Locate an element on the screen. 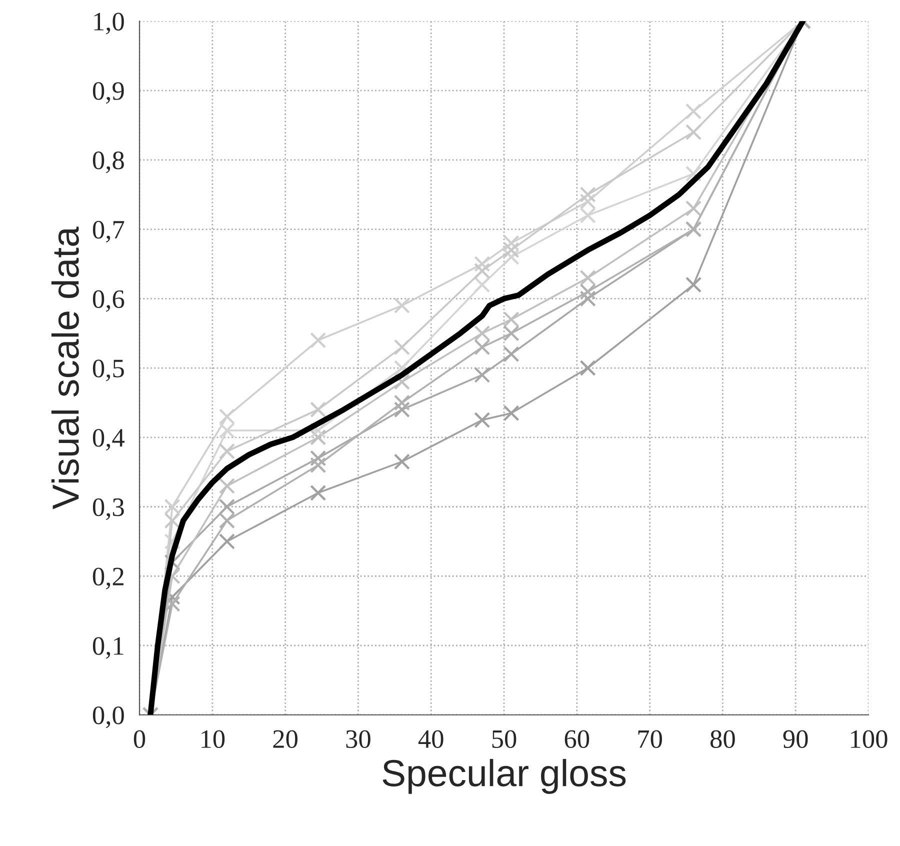 This screenshot has width=900, height=846. y-tick-label: 0,3 is located at coordinates (108, 509).